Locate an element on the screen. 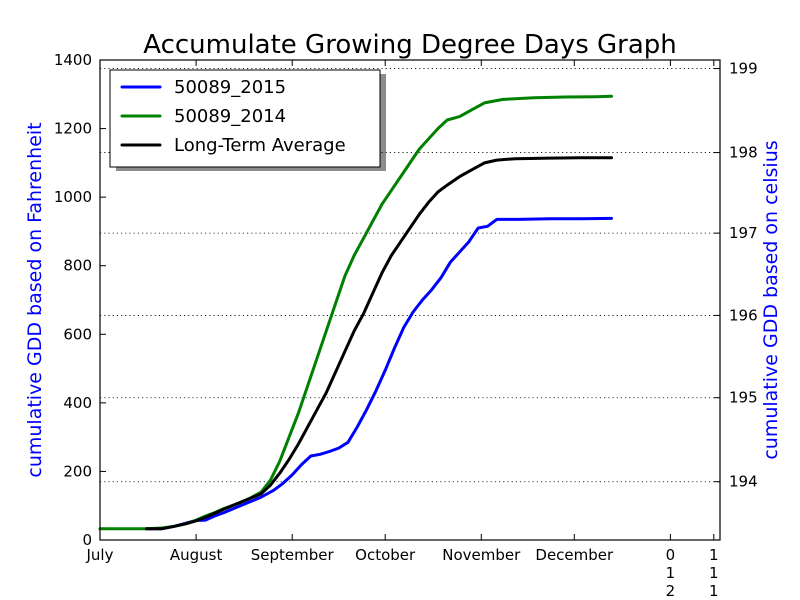 The image size is (800, 600). y-left-tick-label-0: 0 is located at coordinates (87, 540).